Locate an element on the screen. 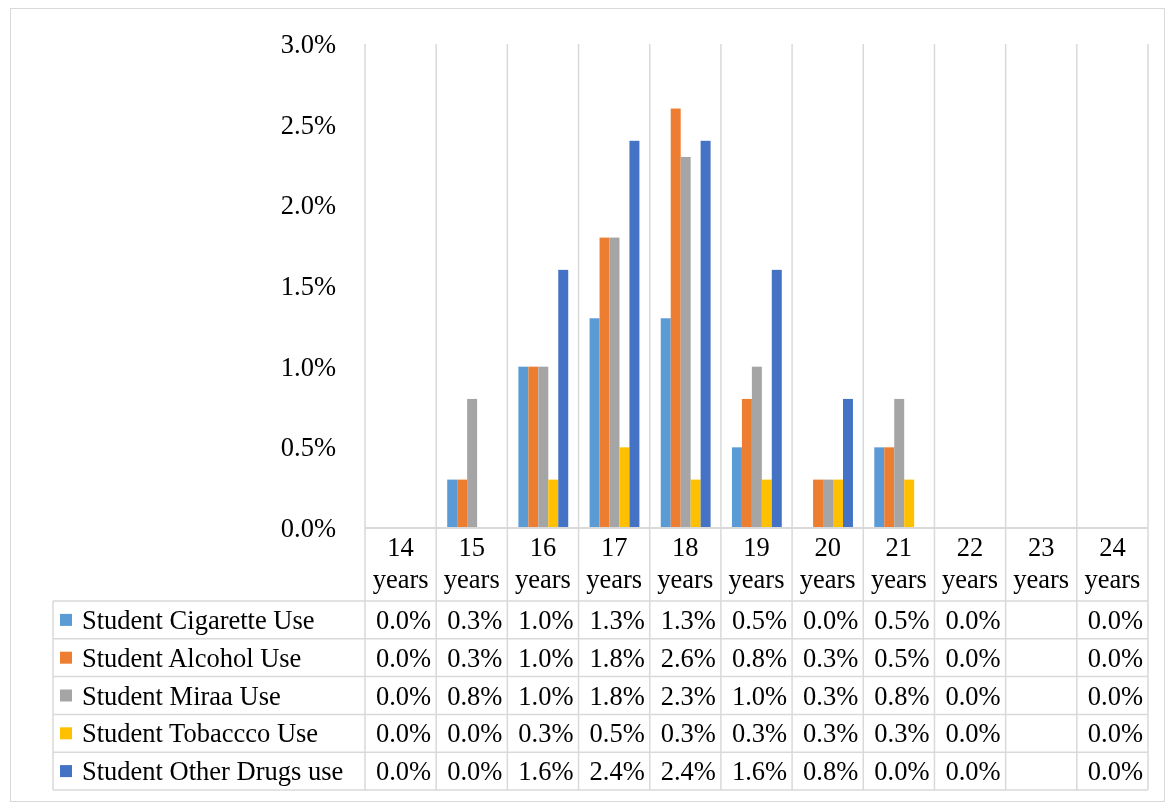 This screenshot has width=1166, height=803. y-tick-label: 3.0% is located at coordinates (308, 43).